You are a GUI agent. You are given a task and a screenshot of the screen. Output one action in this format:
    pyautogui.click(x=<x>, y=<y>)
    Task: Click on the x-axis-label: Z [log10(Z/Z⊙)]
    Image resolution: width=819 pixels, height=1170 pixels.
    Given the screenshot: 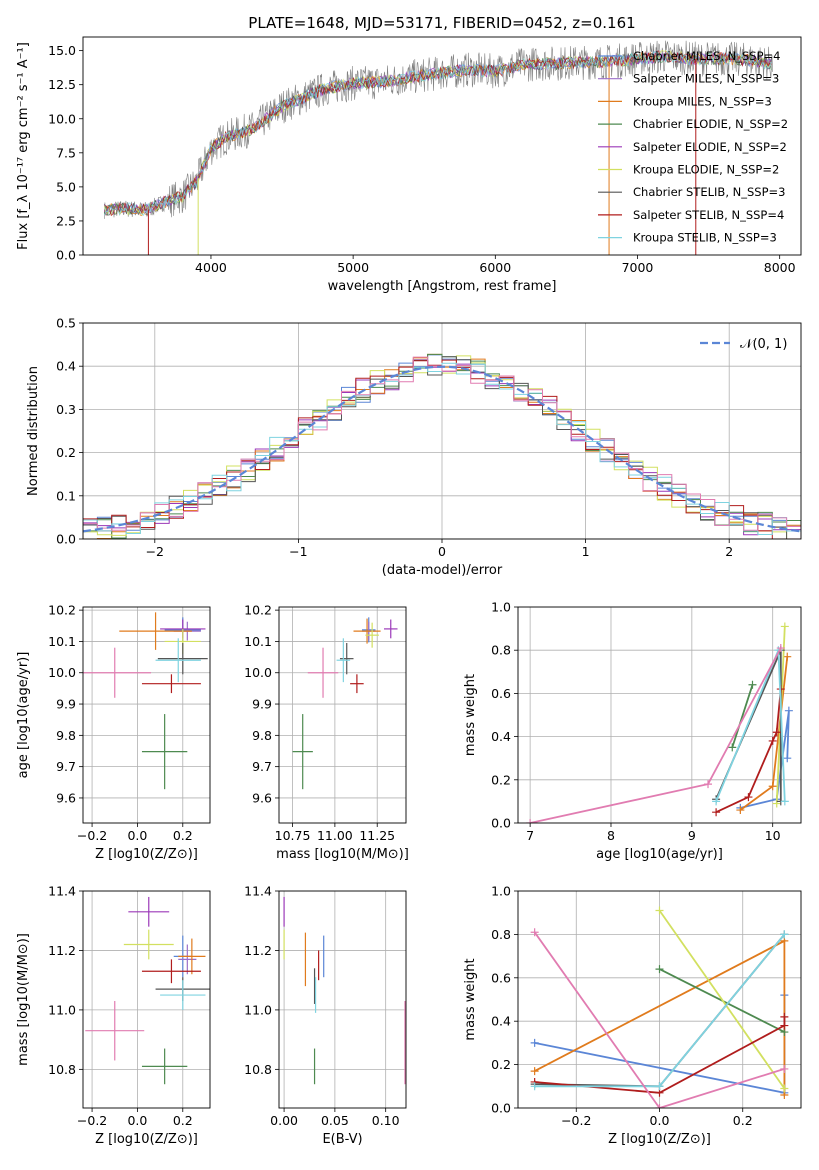 What is the action you would take?
    pyautogui.click(x=146, y=1139)
    